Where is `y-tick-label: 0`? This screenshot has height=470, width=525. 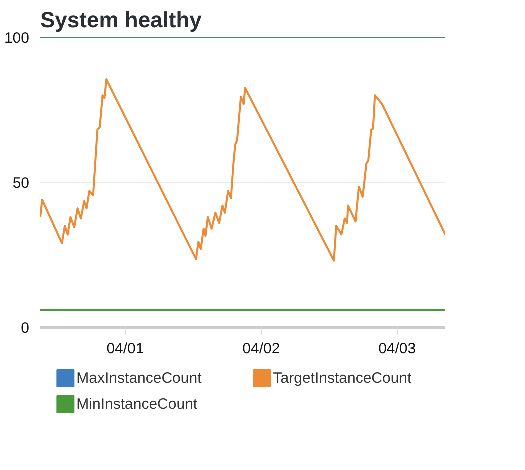 y-tick-label: 0 is located at coordinates (25, 328).